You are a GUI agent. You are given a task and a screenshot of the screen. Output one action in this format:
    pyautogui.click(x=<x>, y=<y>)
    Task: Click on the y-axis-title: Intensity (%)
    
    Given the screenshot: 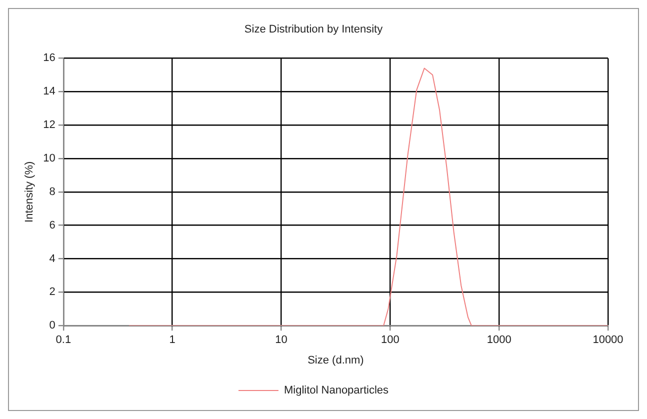 What is the action you would take?
    pyautogui.click(x=30, y=191)
    